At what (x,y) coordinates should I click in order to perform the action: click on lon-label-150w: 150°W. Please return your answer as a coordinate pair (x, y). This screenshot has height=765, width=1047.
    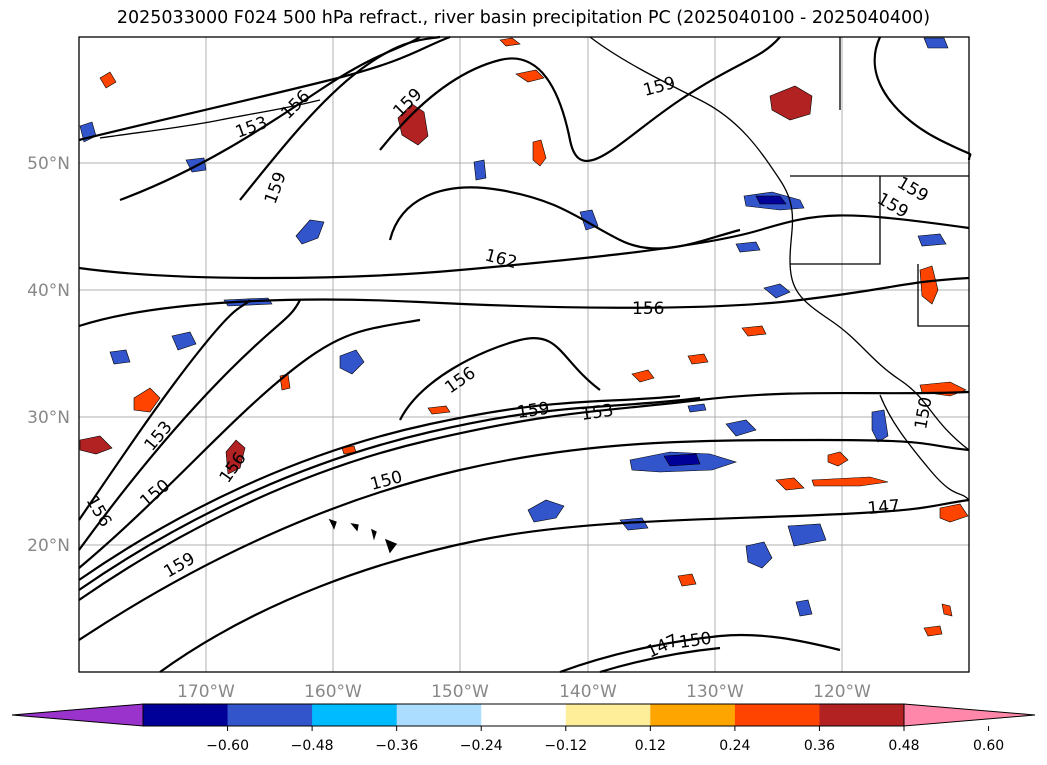
    Looking at the image, I should click on (460, 692).